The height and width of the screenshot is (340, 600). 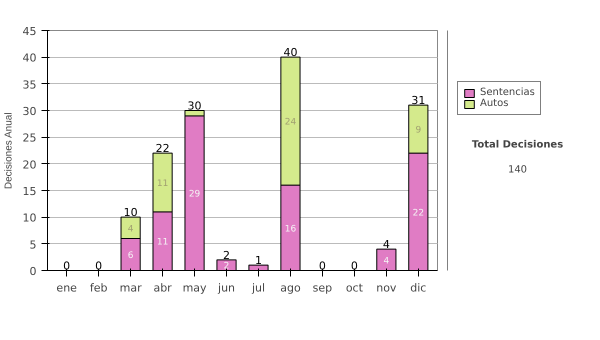 I want to click on x-tick-label: mar, so click(x=131, y=288).